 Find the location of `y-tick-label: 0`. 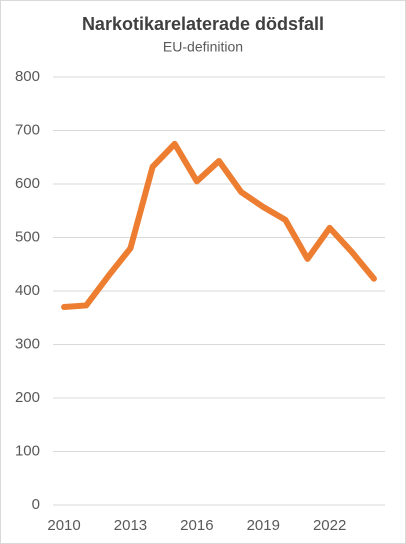

y-tick-label: 0 is located at coordinates (36, 504).